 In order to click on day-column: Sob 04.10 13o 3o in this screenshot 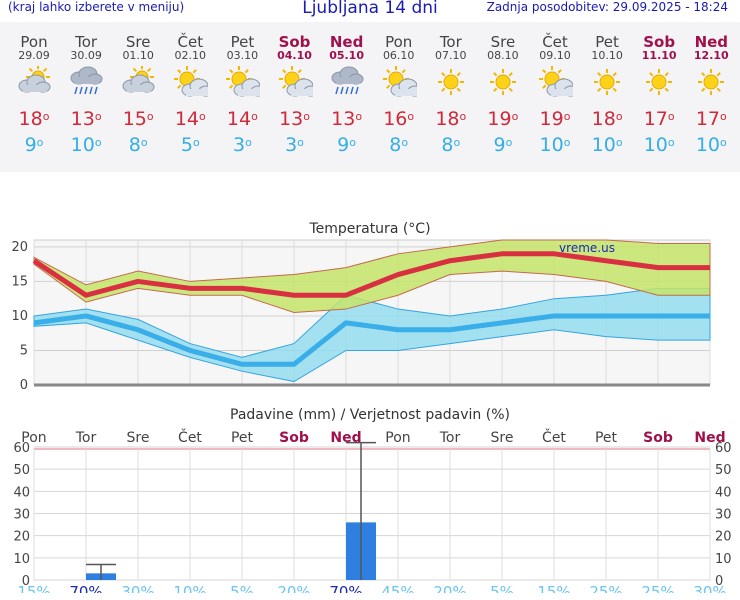, I will do `click(295, 89)`.